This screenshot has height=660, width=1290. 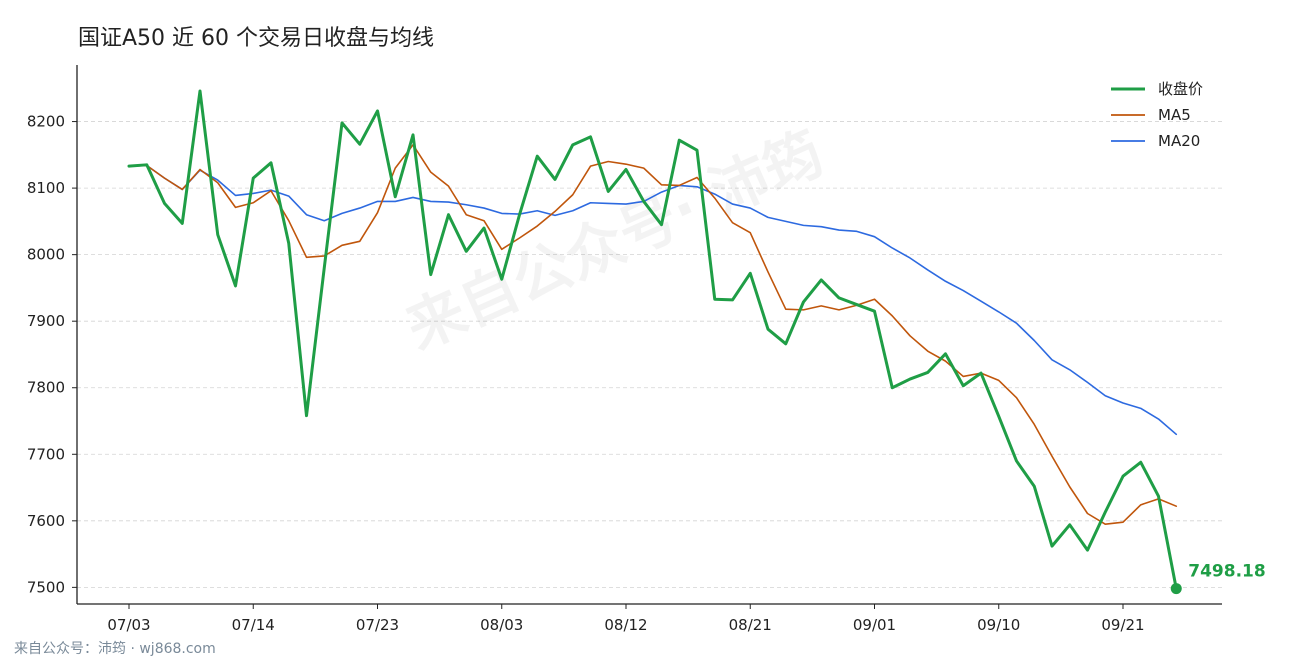 I want to click on x-tick-label: 08/12, so click(x=625, y=625).